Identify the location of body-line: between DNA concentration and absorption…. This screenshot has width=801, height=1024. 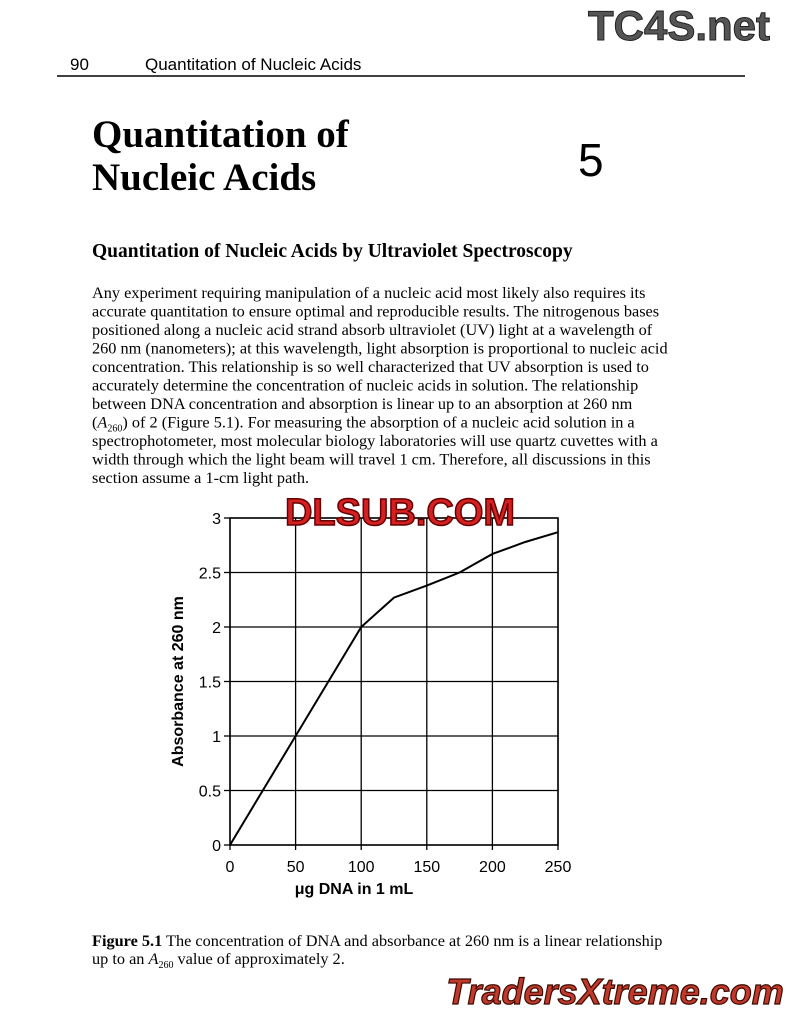
(362, 403).